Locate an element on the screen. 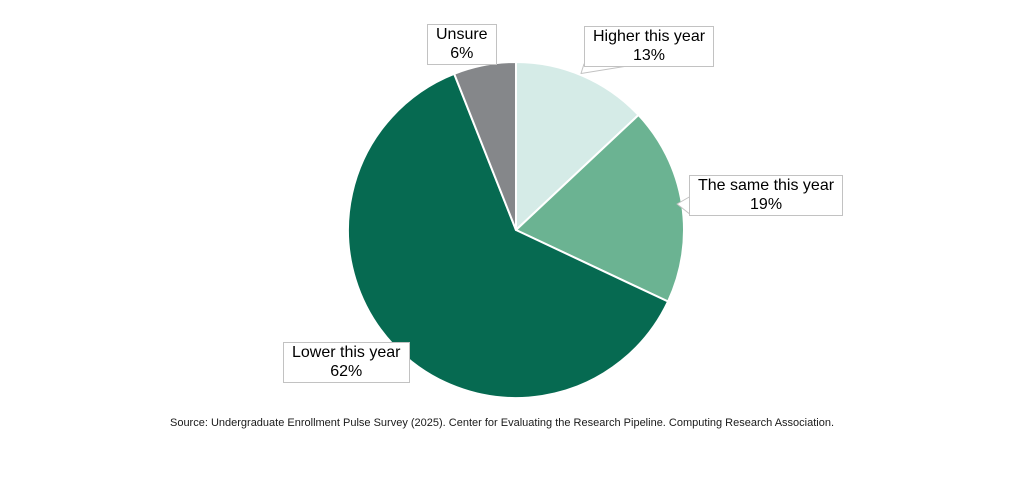  callout-higher-value: 13% is located at coordinates (649, 55).